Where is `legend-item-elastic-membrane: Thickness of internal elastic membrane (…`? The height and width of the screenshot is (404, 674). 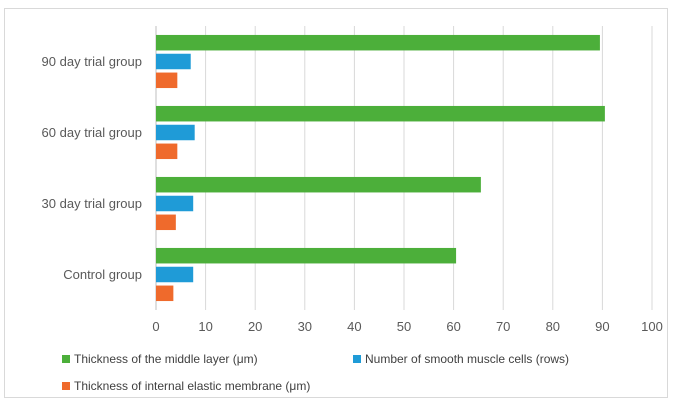 legend-item-elastic-membrane: Thickness of internal elastic membrane (… is located at coordinates (186, 386).